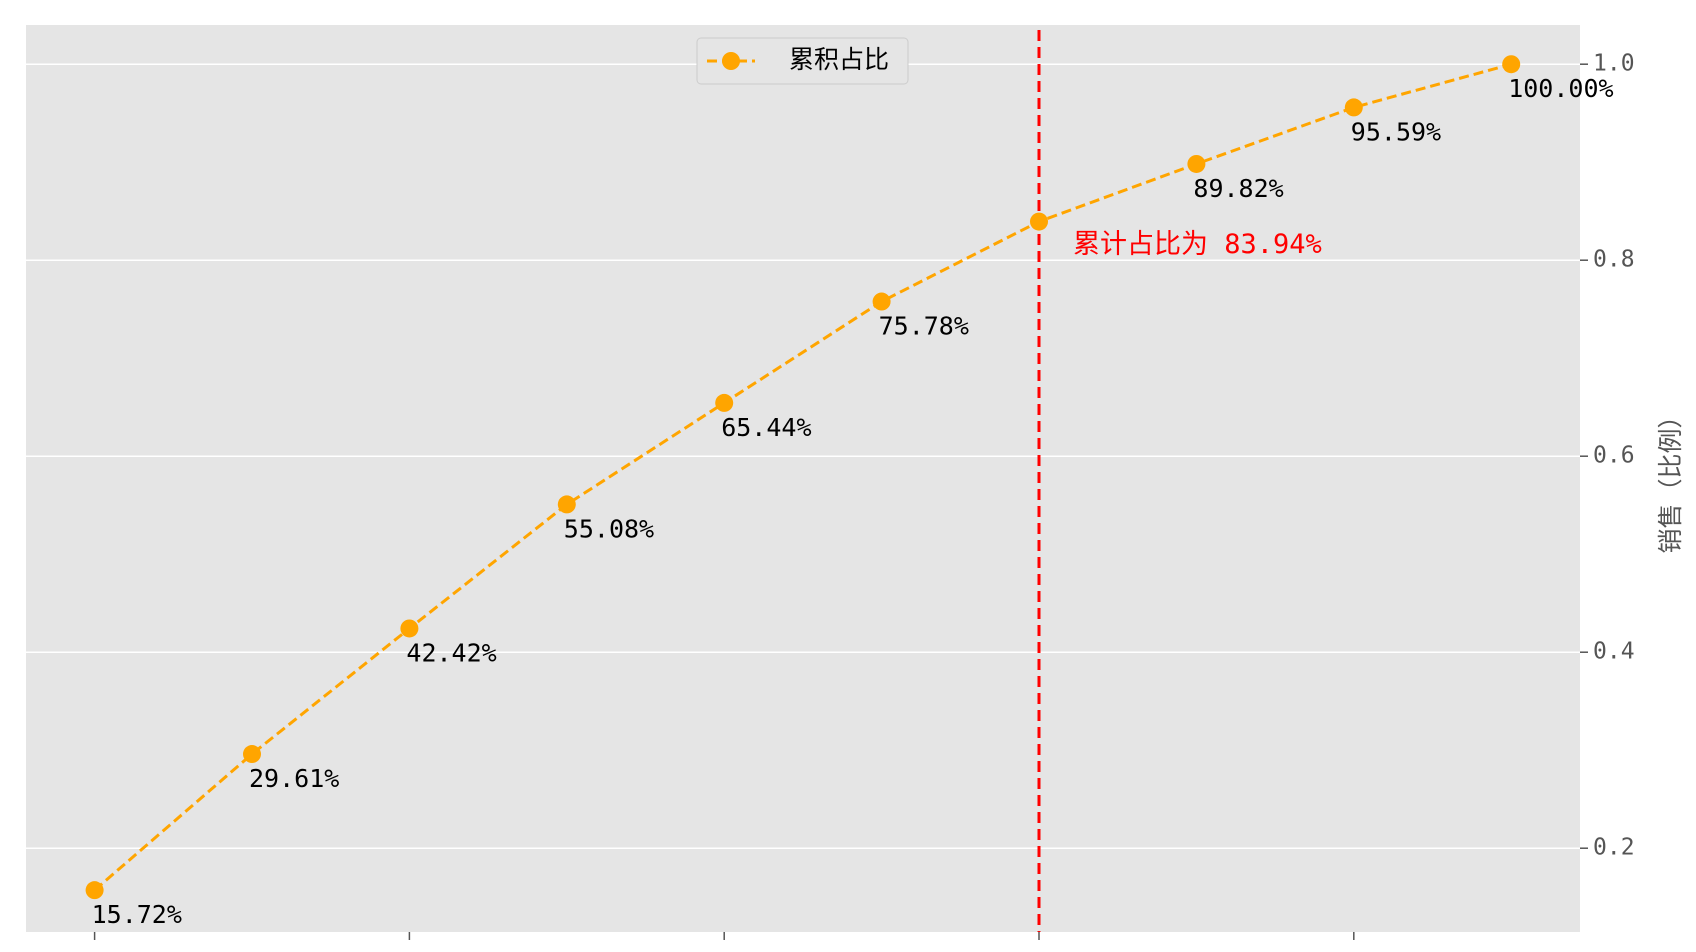  What do you see at coordinates (1614, 848) in the screenshot?
I see `y-tick-label: 0.2` at bounding box center [1614, 848].